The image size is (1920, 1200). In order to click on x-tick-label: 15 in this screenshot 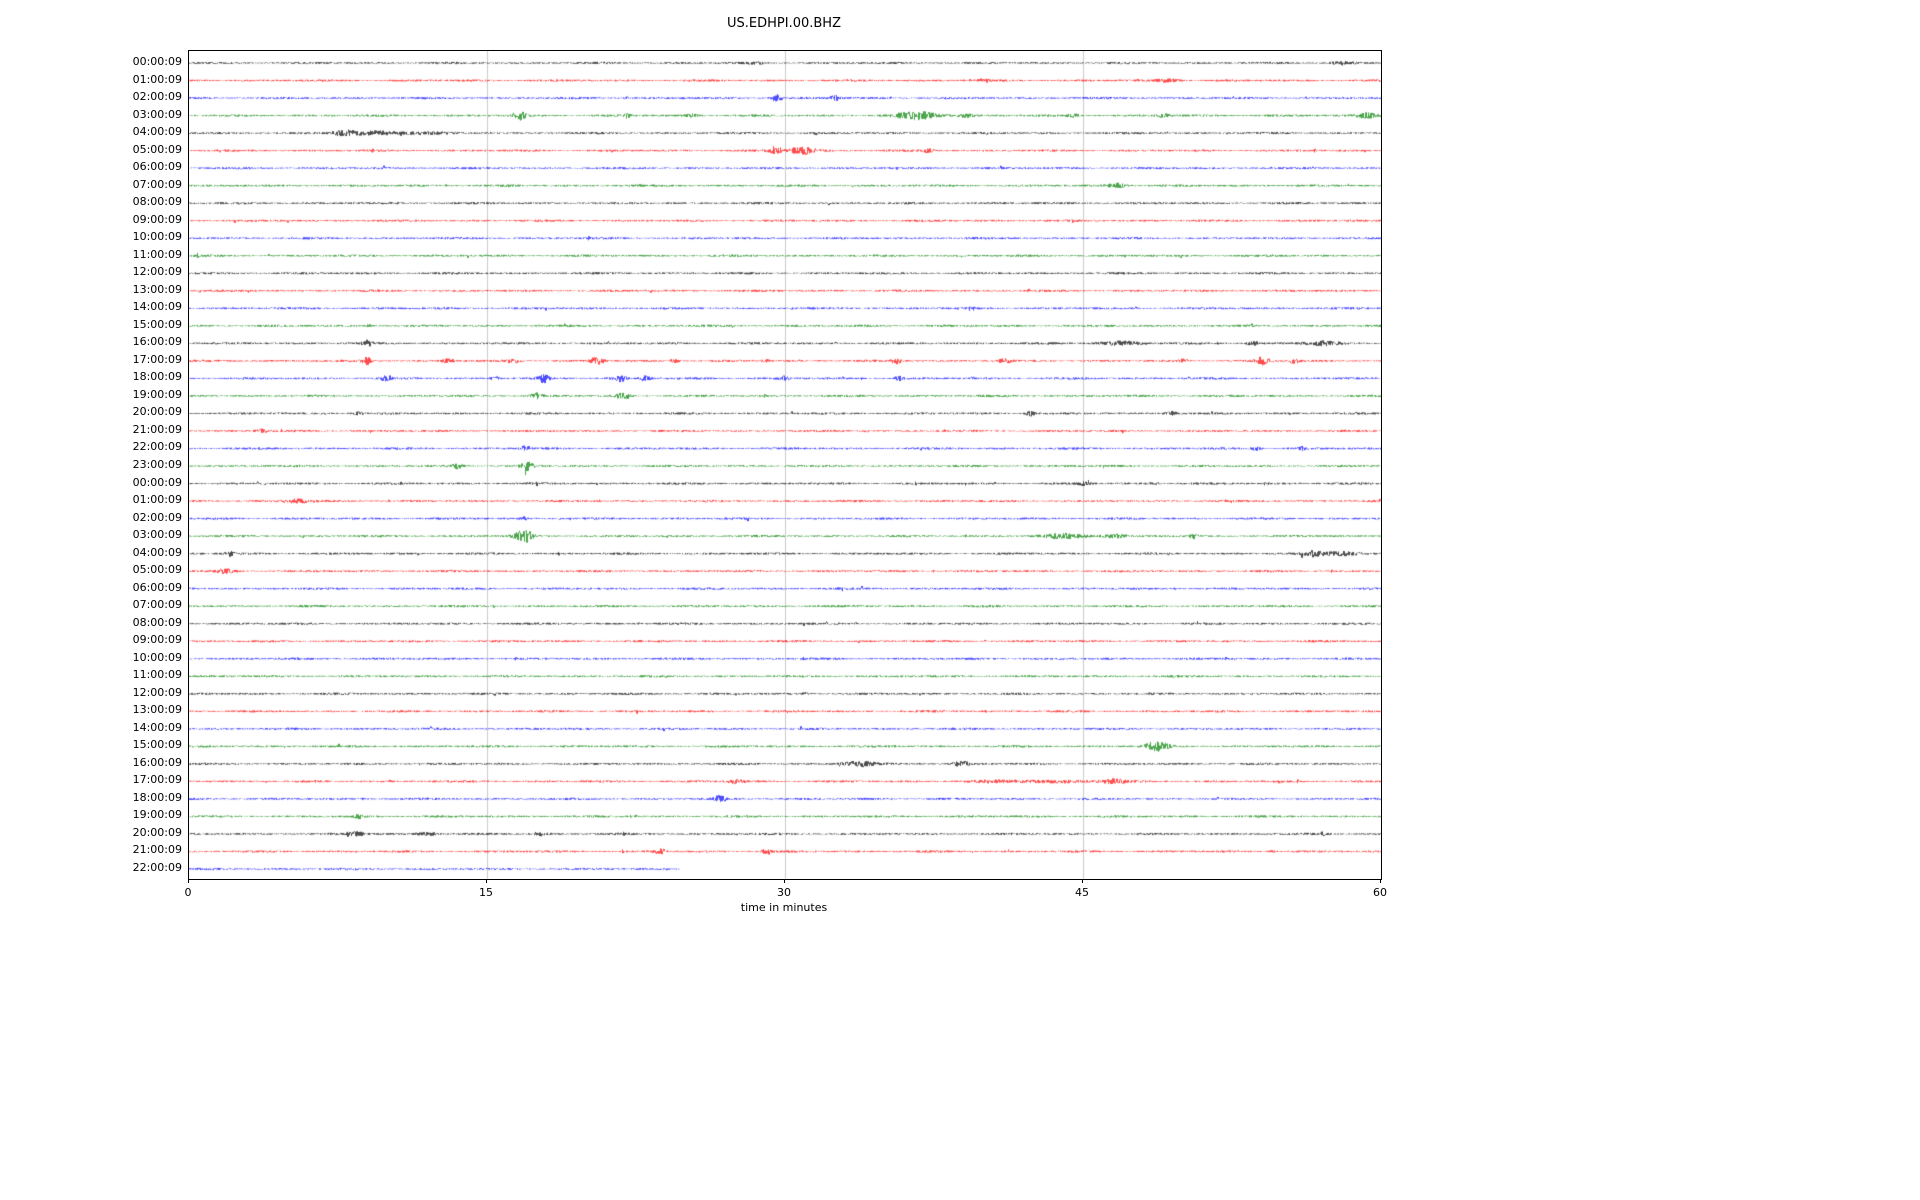, I will do `click(486, 892)`.